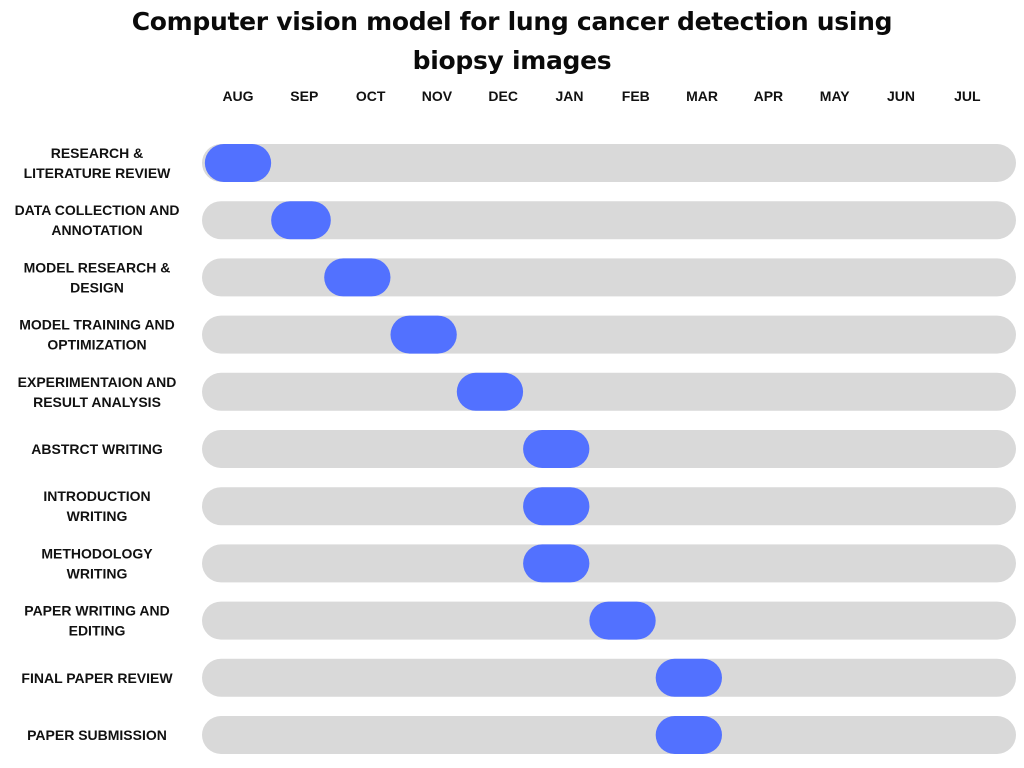  Describe the element at coordinates (96, 230) in the screenshot. I see `task-label-line: ANNOTATION` at that location.